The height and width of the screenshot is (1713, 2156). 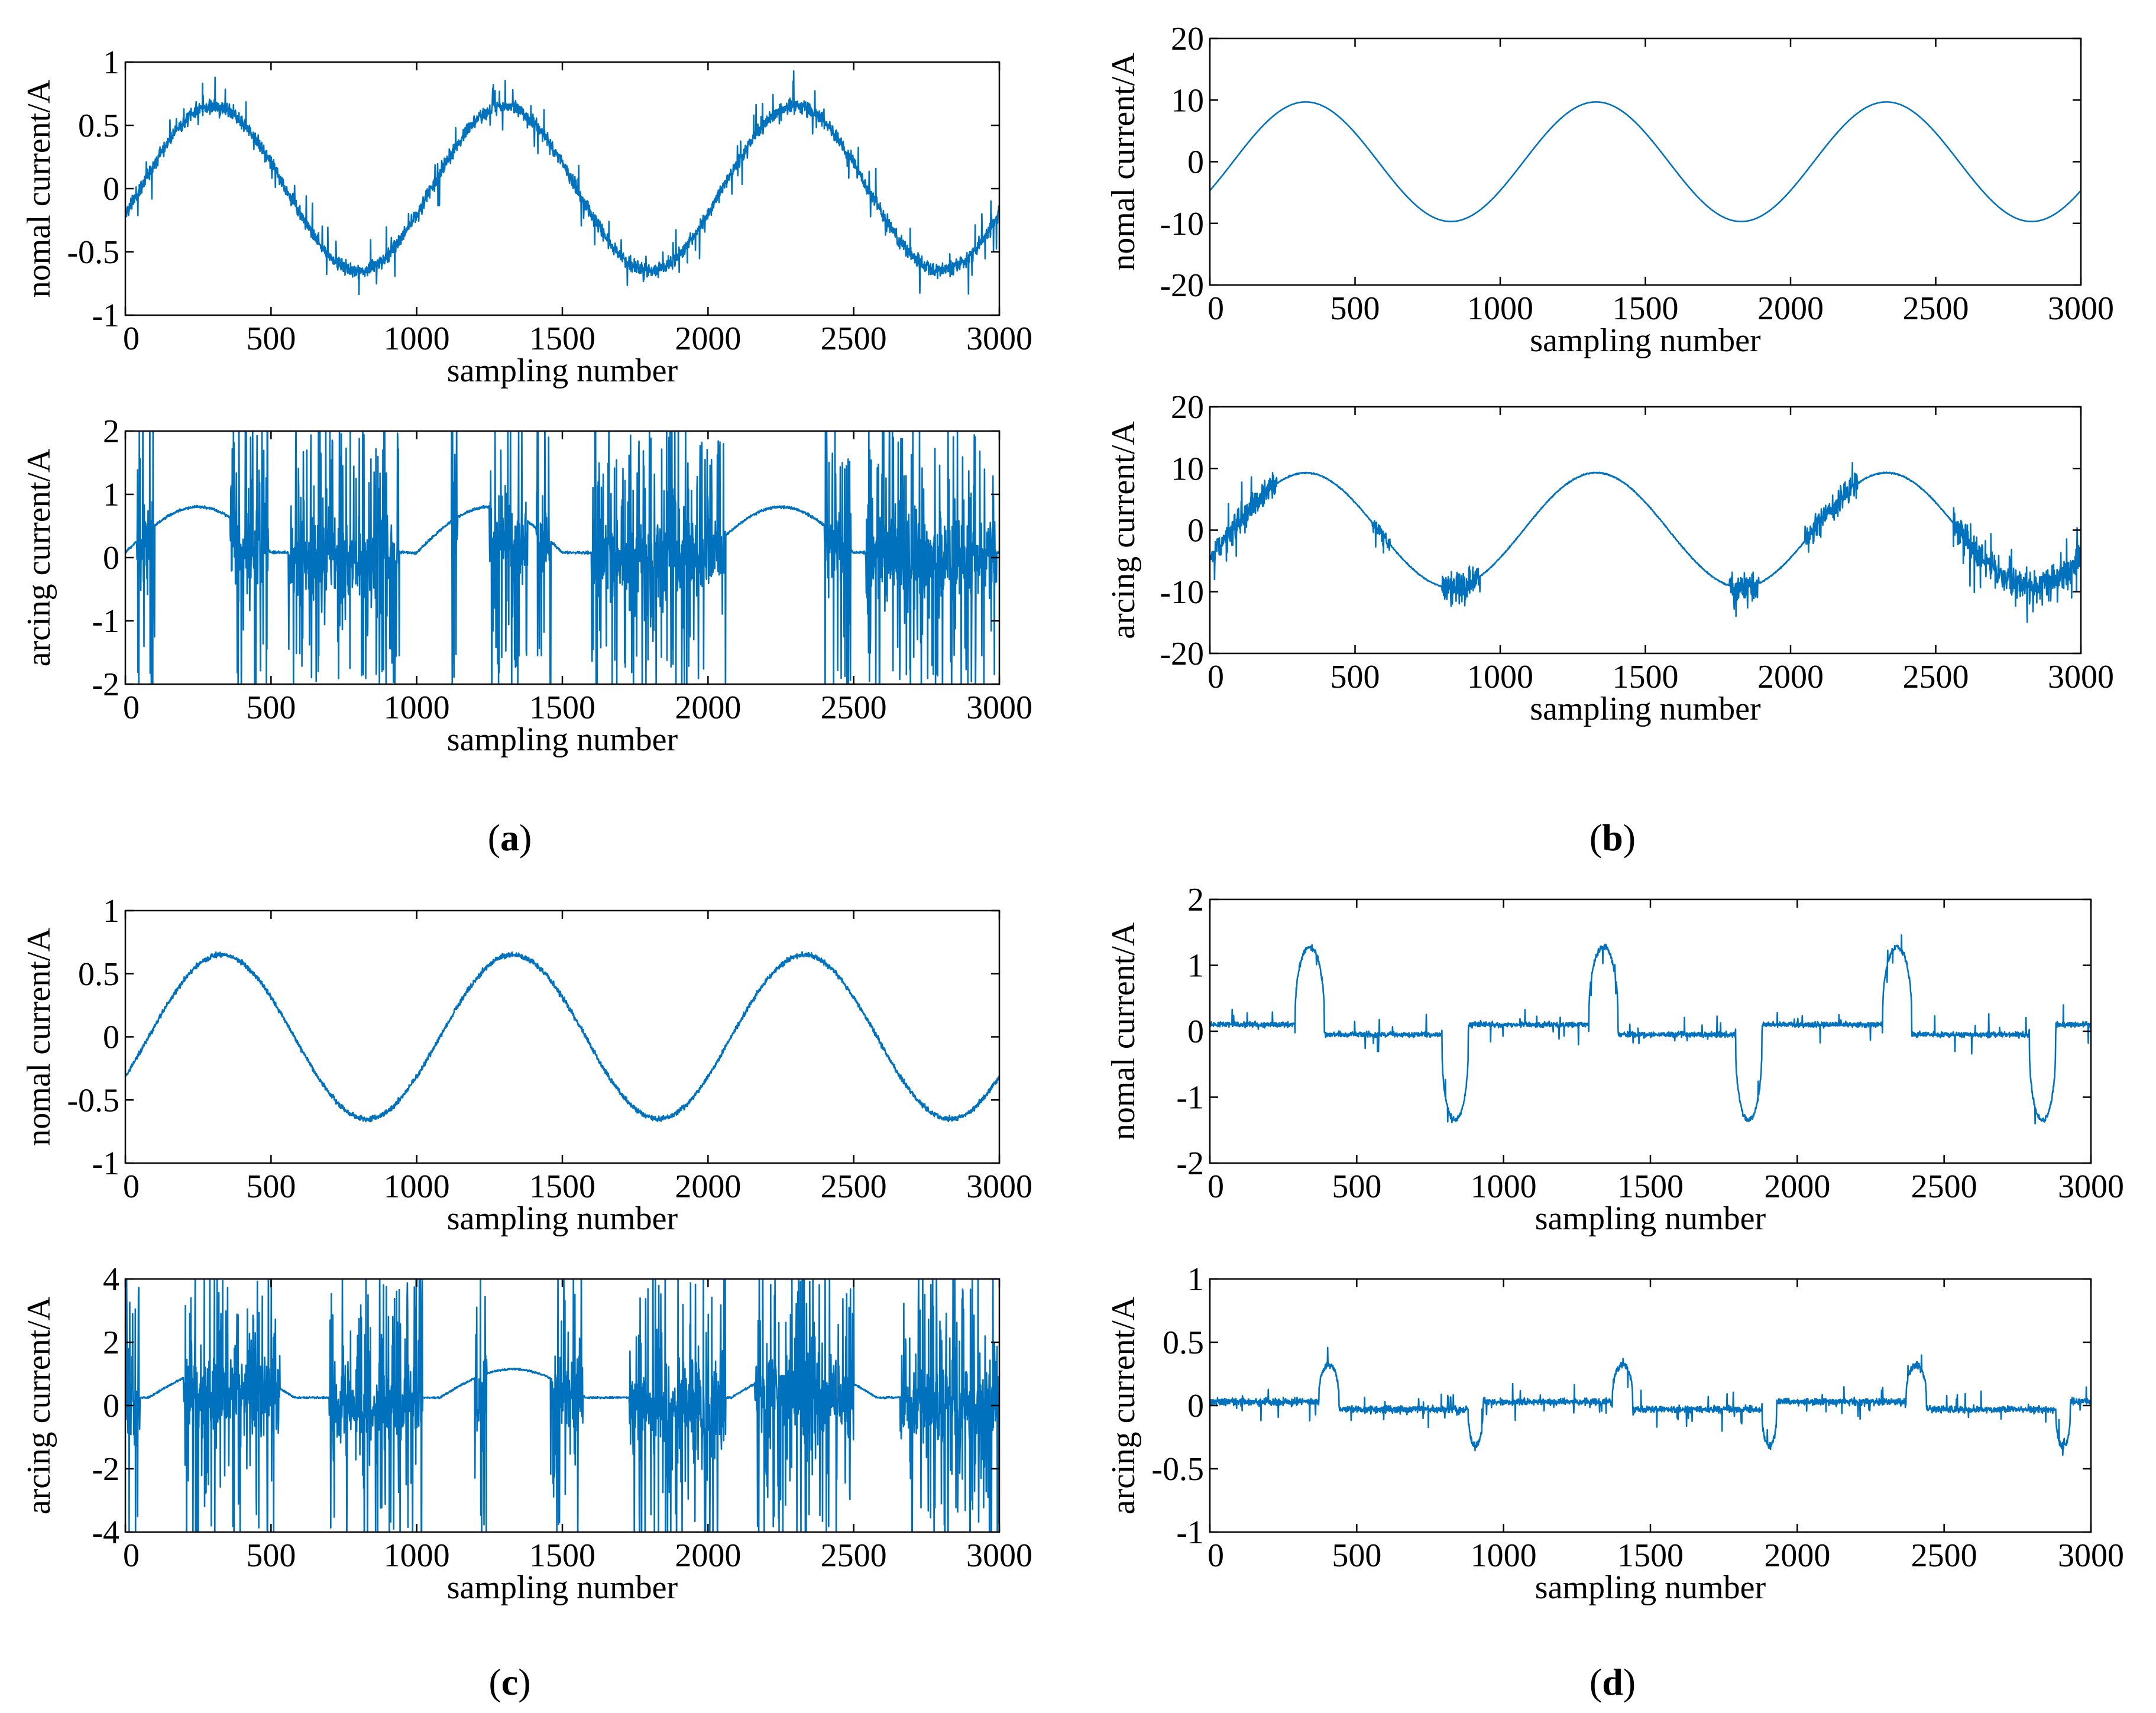 I want to click on panel-label-a: (a), so click(x=509, y=838).